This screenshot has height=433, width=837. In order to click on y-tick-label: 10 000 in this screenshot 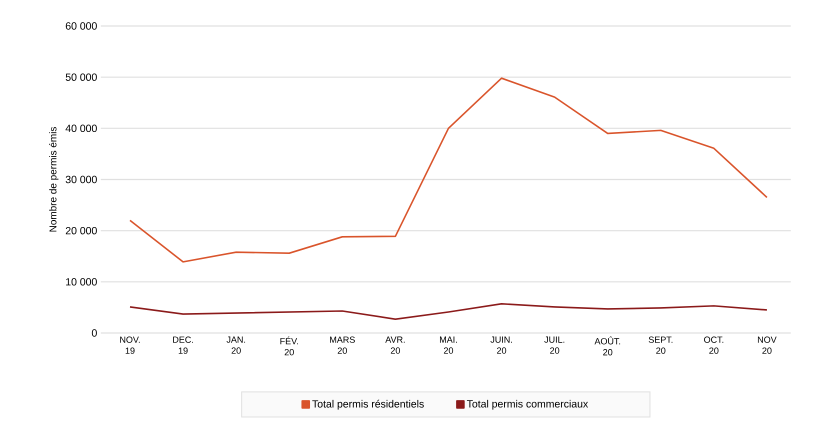, I will do `click(81, 282)`.